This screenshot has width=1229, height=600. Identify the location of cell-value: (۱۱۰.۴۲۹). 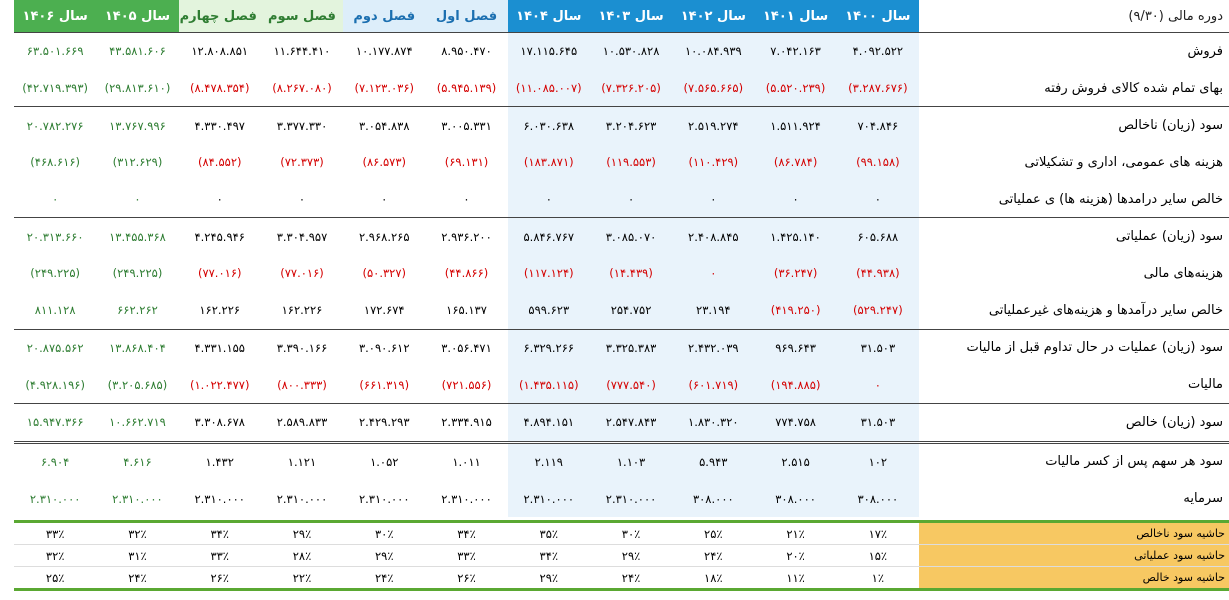
(713, 162).